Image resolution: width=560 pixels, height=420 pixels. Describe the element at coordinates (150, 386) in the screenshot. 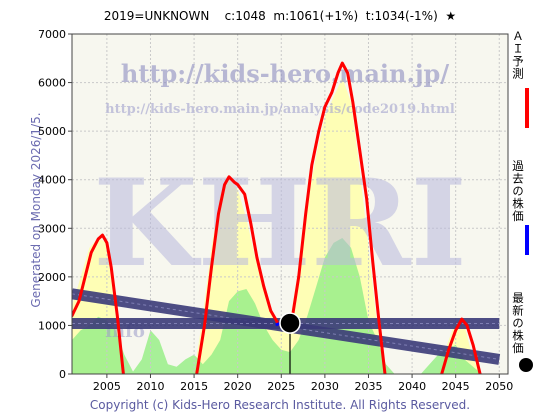

I see `x-tick-label: 2010` at that location.